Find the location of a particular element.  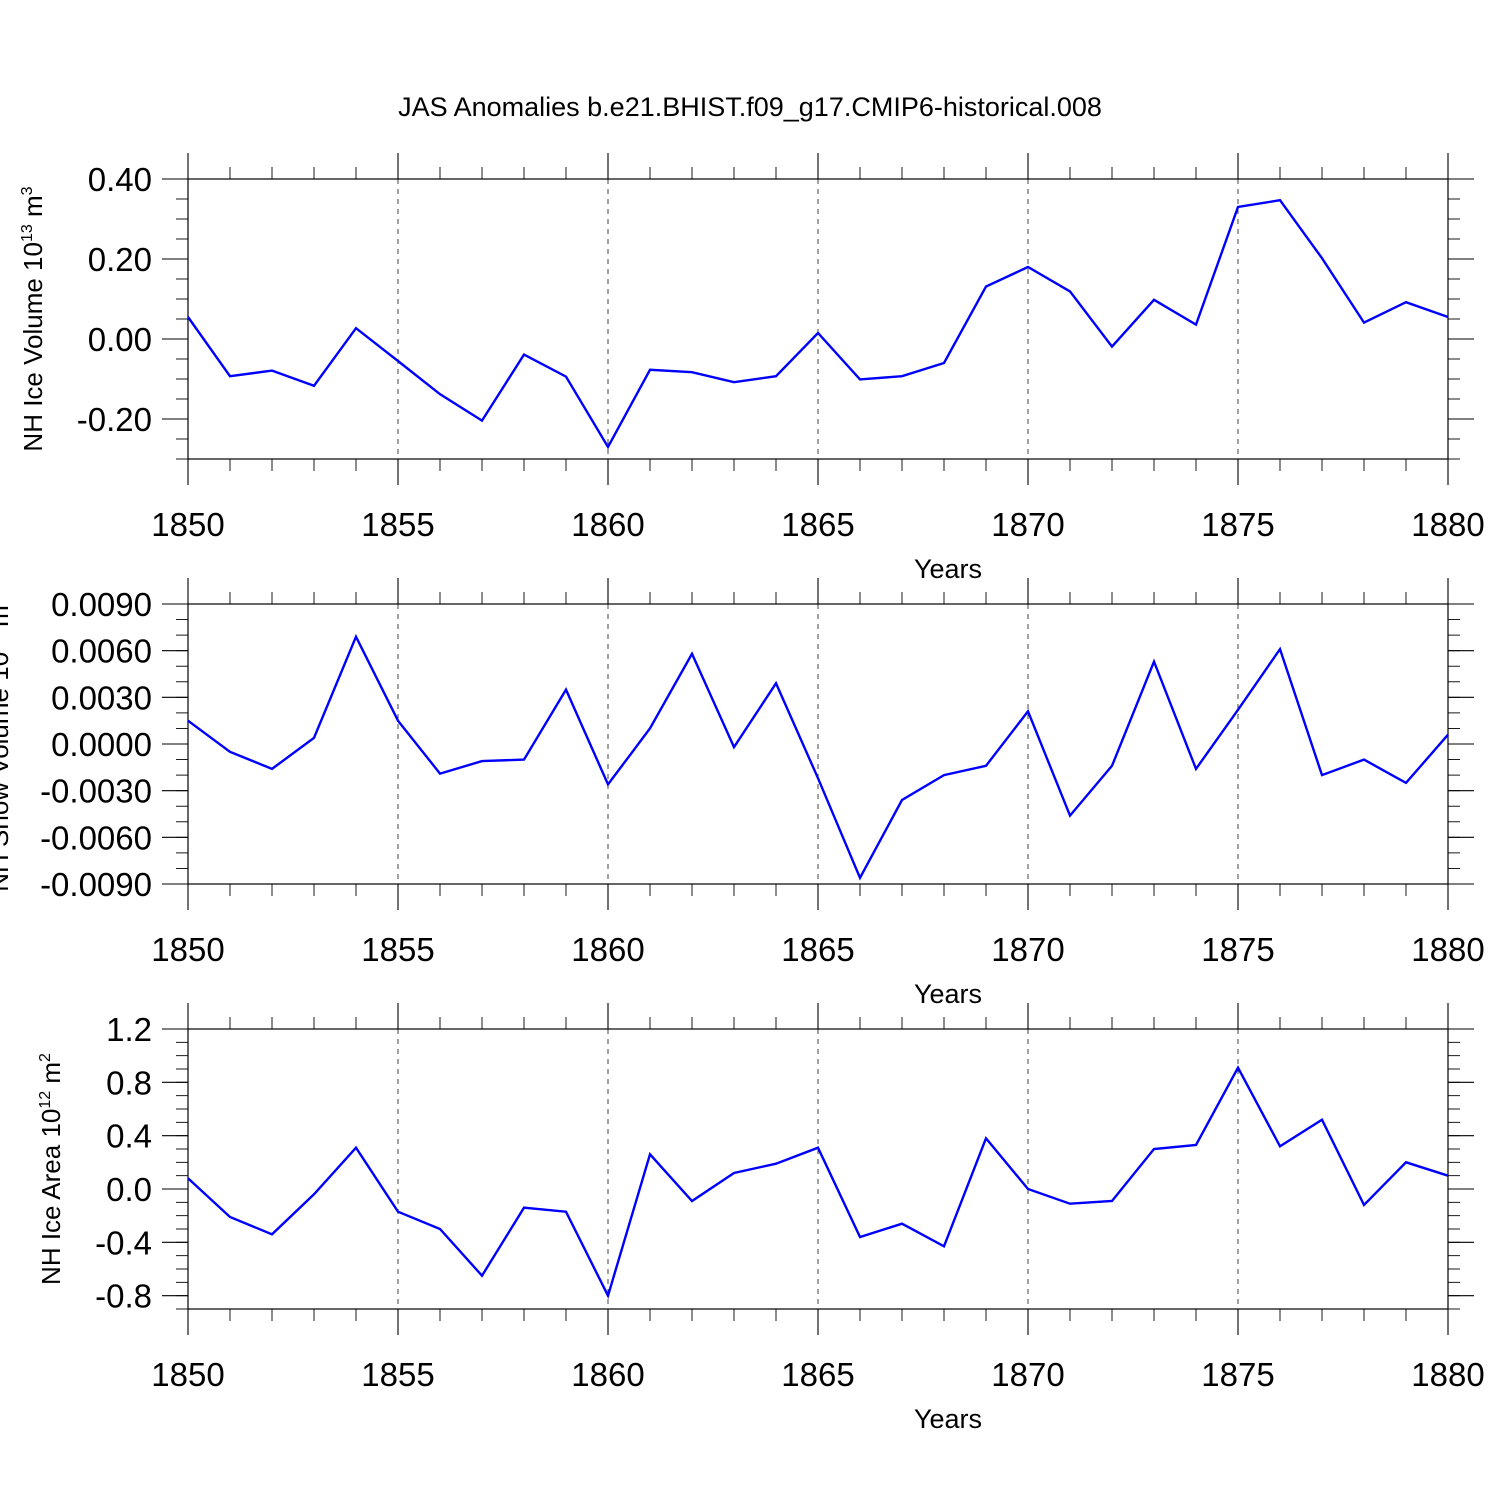

y-tick-label: 0.0 is located at coordinates (129, 1189).